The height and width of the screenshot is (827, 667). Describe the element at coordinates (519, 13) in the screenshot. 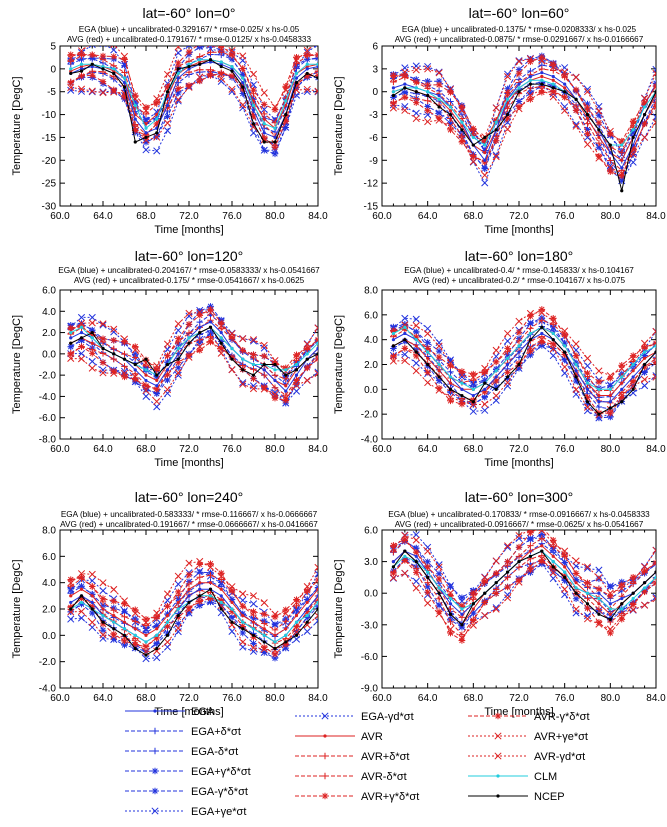

I see `panel-title: lat=-60° lon=60°` at that location.